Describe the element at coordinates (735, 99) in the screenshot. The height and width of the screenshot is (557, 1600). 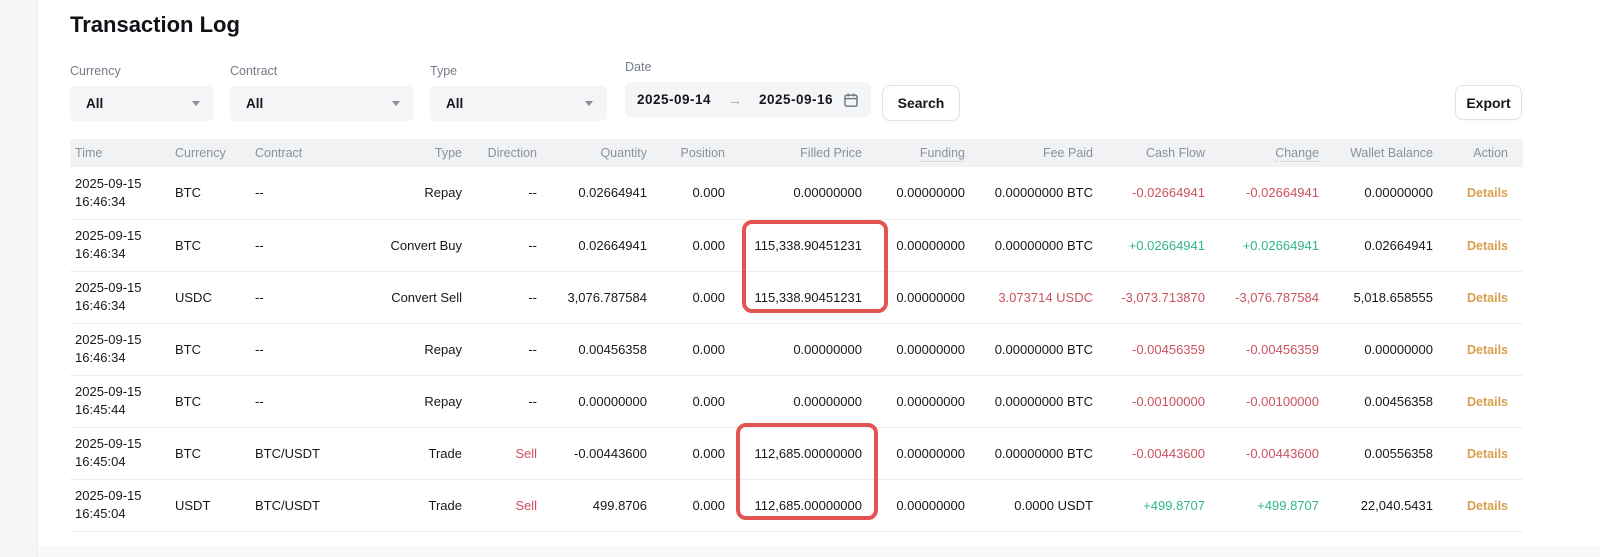
I see `date-range-arrow-icon: →` at that location.